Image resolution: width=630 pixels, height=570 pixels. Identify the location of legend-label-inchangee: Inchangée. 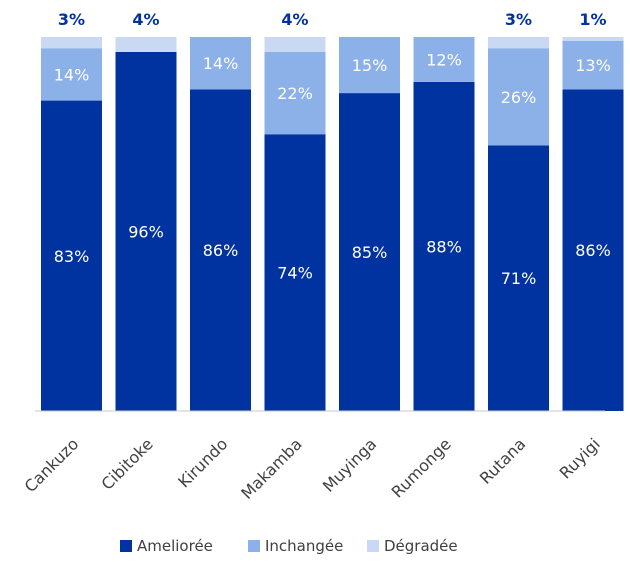
(304, 546).